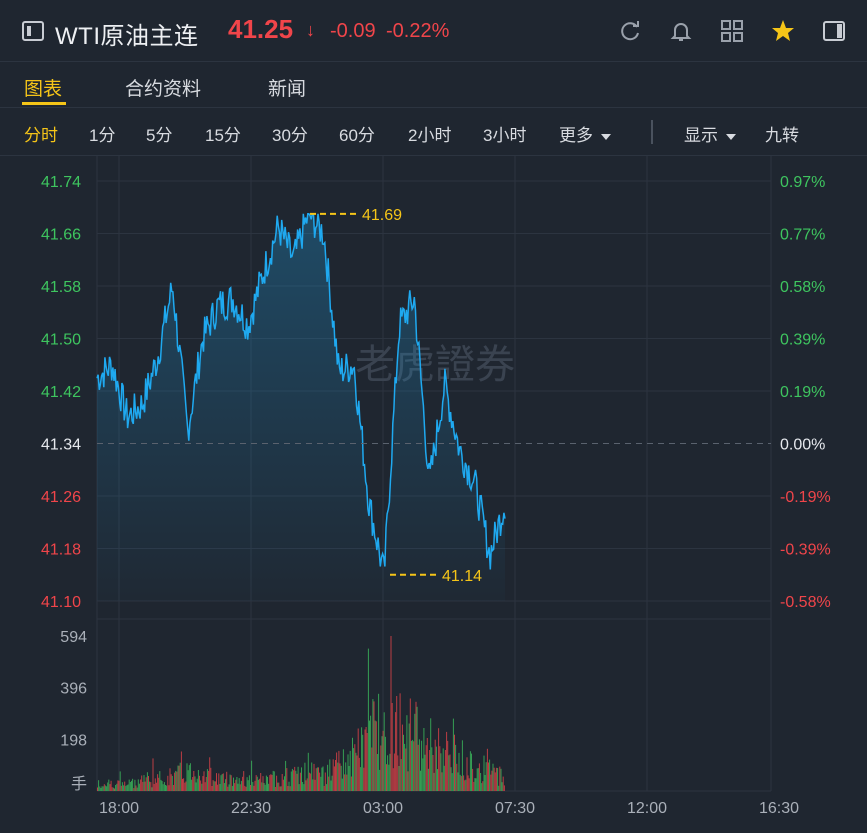  Describe the element at coordinates (290, 135) in the screenshot. I see `interval-30m: 30分` at that location.